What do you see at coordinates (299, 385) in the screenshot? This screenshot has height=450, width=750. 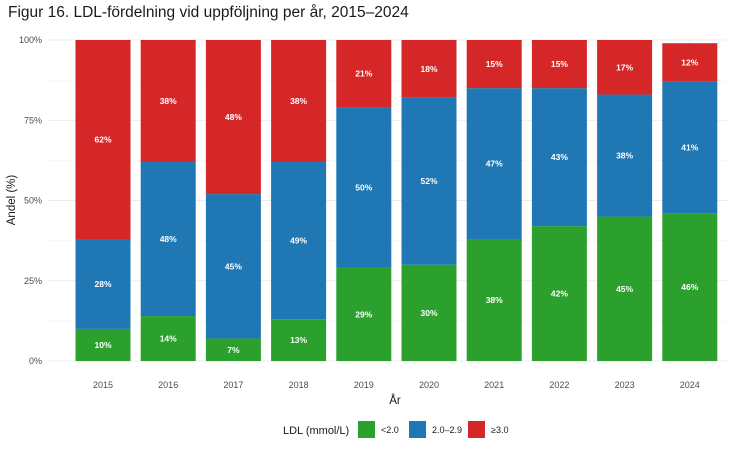 I see `x-tick-label: 2018` at bounding box center [299, 385].